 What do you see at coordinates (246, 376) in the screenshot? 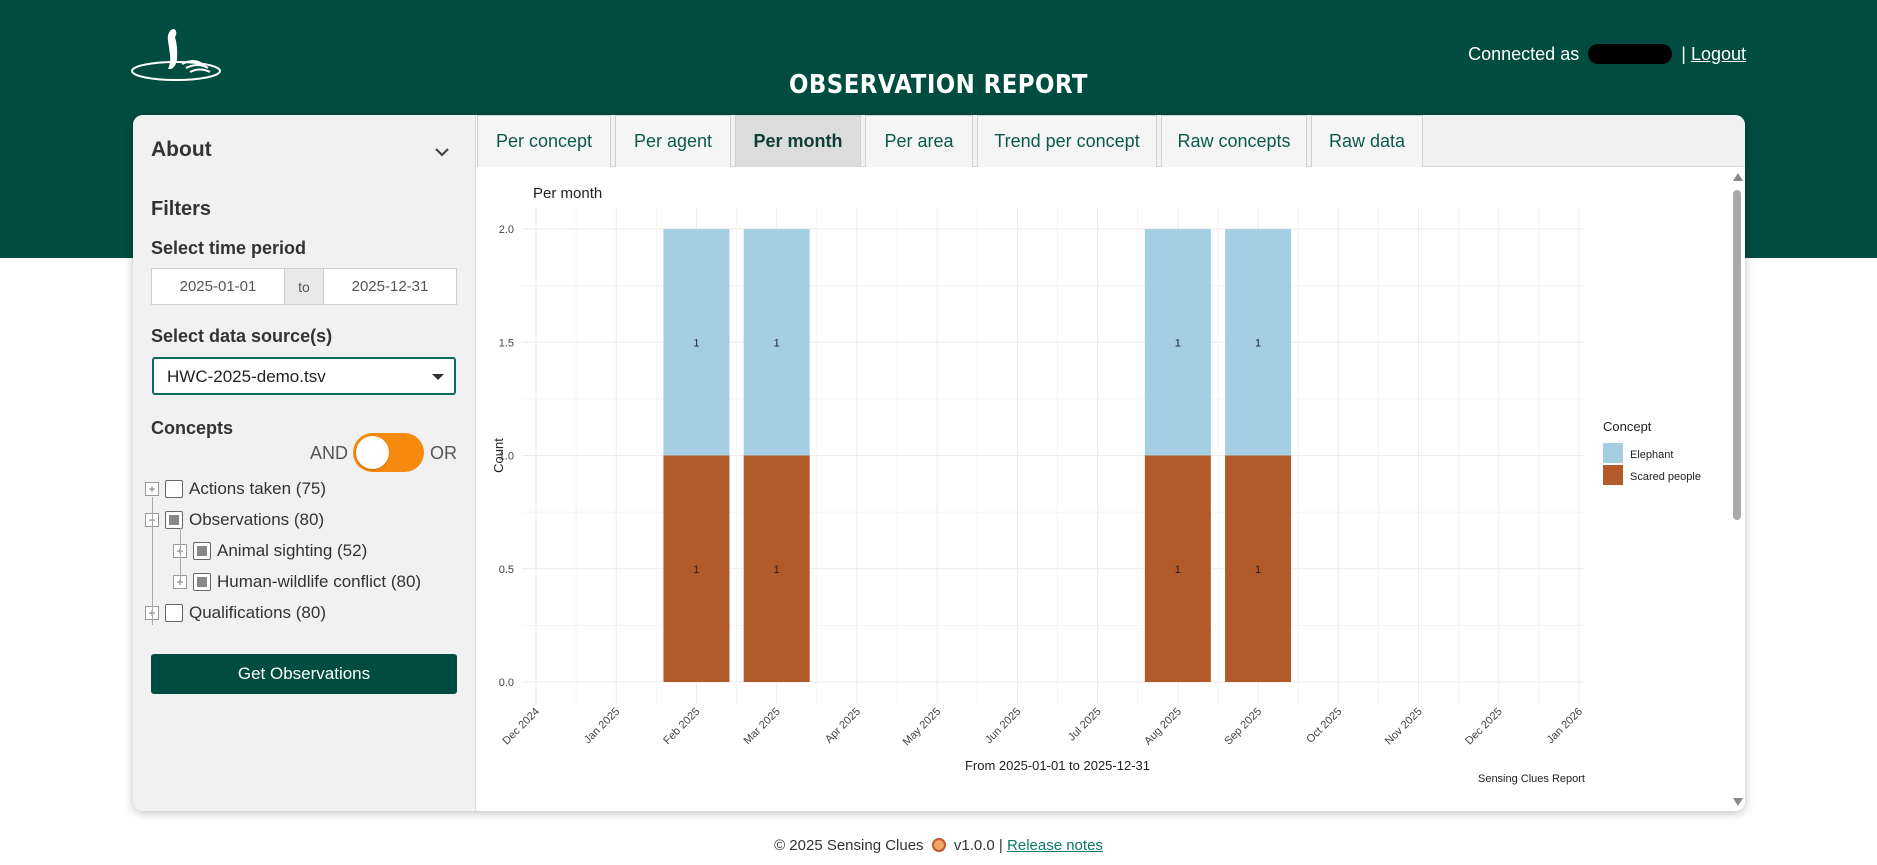
I see `data-source-value: HWC-2025-demo.tsv` at bounding box center [246, 376].